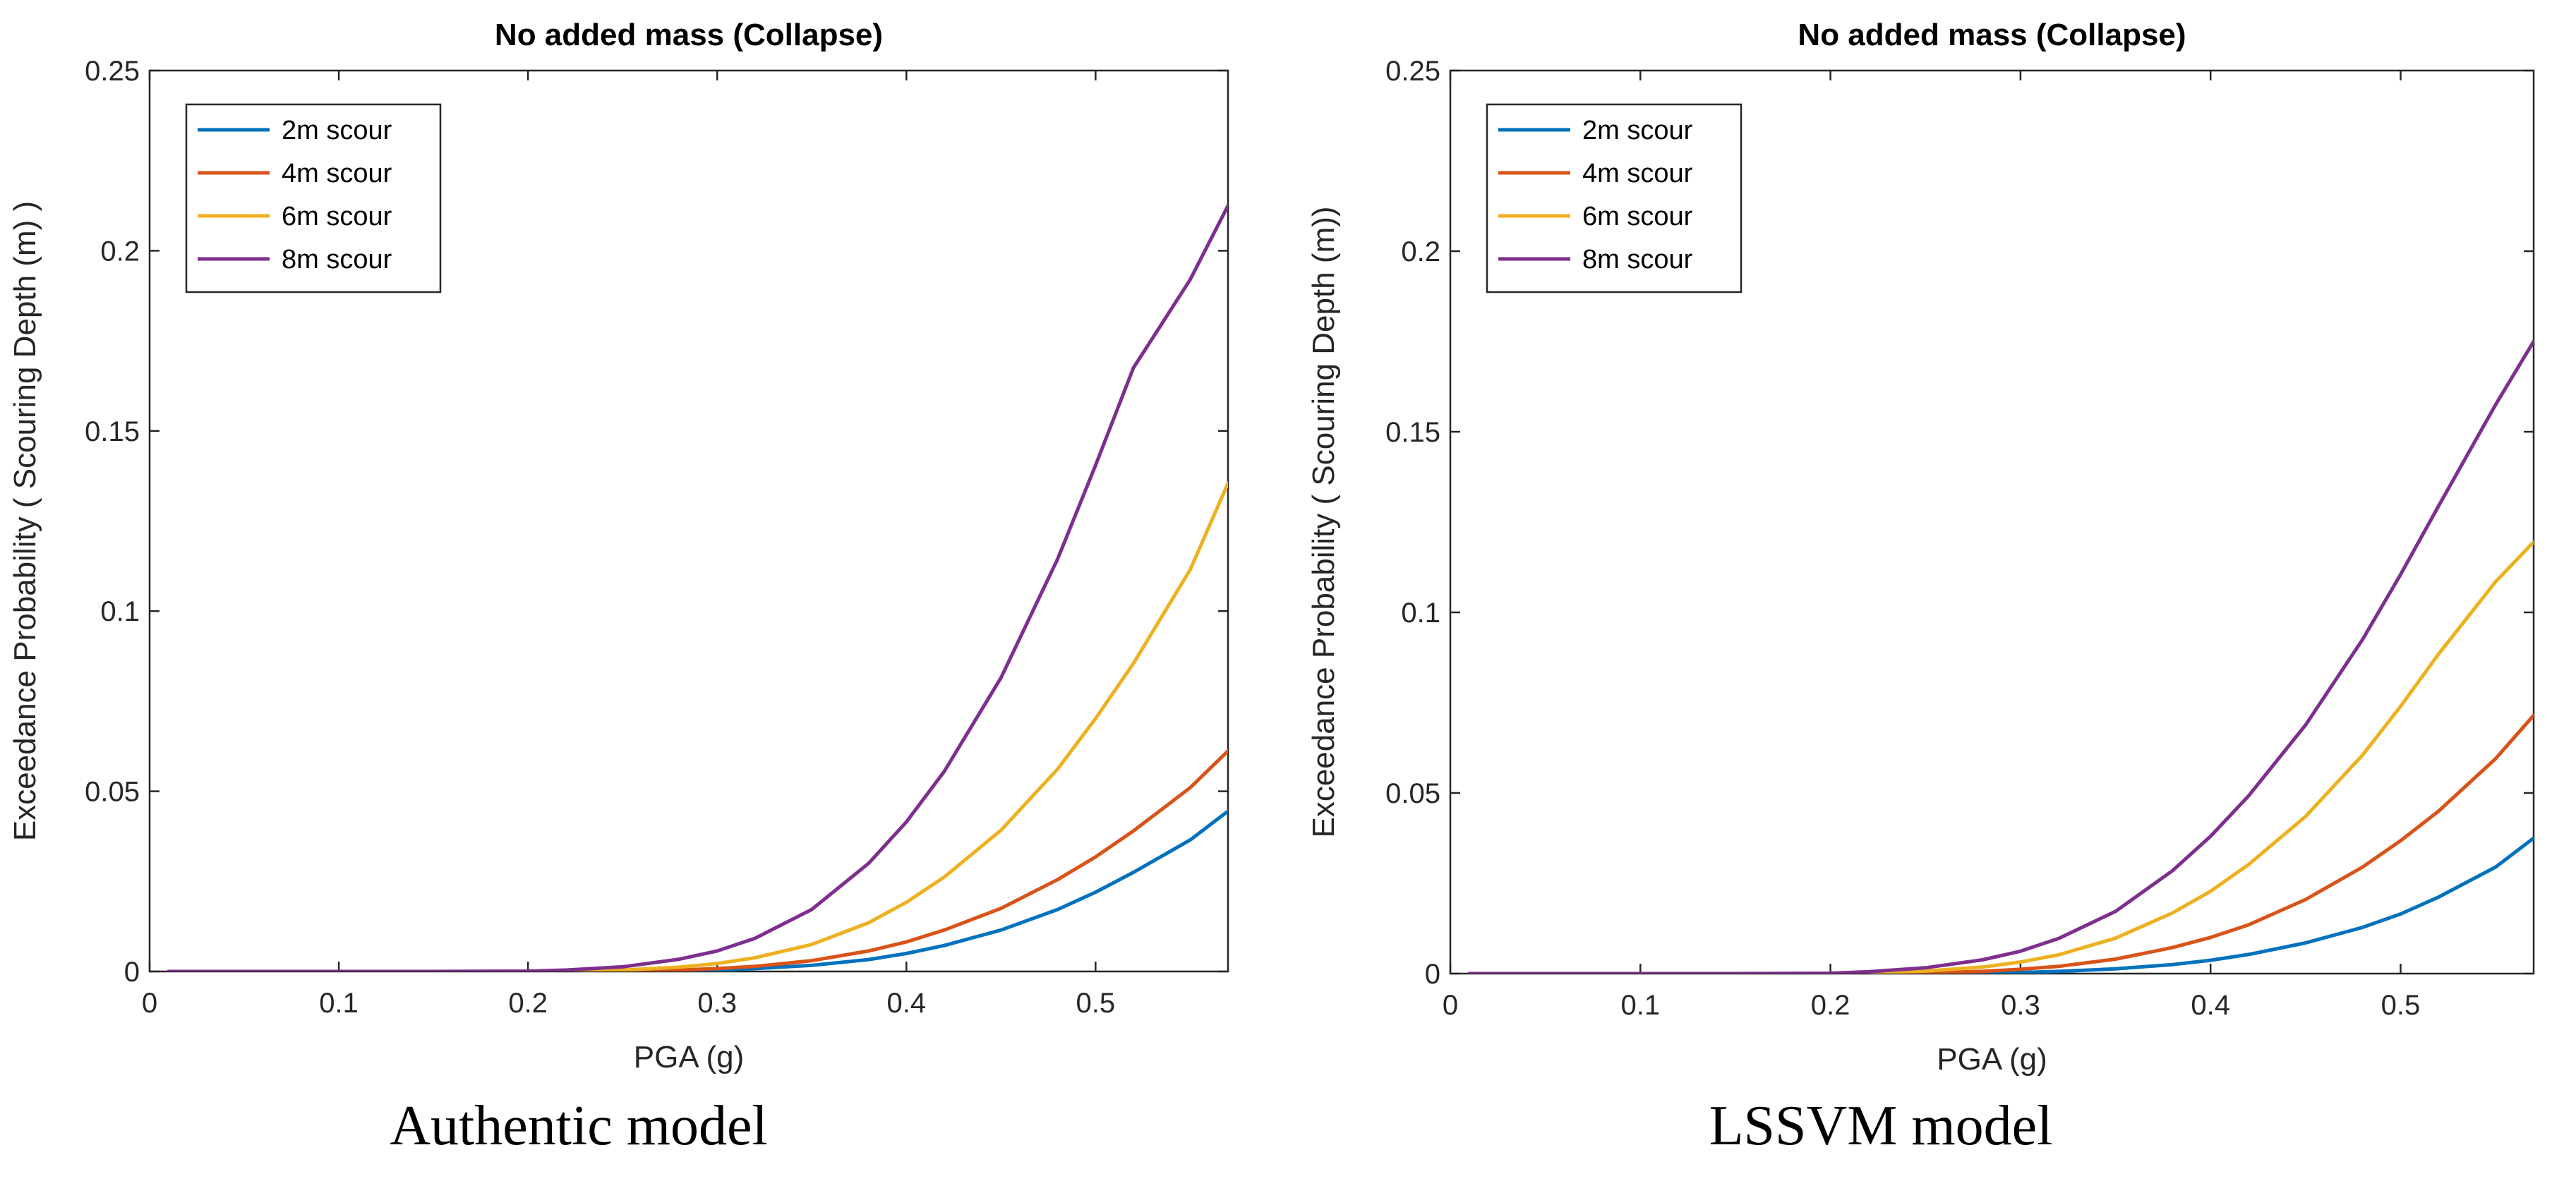 The height and width of the screenshot is (1193, 2576). What do you see at coordinates (1881, 1126) in the screenshot?
I see `panel-caption: LSSVM model` at bounding box center [1881, 1126].